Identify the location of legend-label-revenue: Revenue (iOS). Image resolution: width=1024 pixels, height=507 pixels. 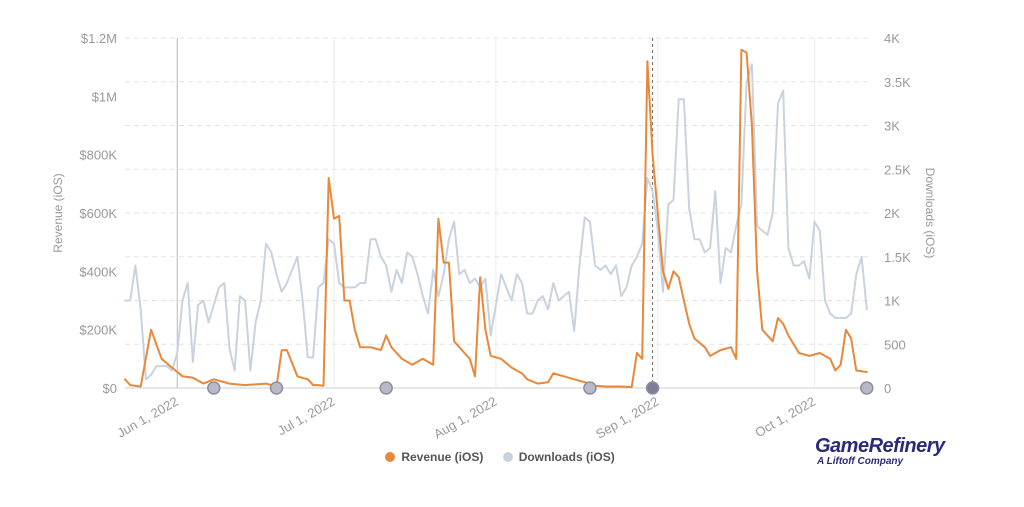
(442, 457).